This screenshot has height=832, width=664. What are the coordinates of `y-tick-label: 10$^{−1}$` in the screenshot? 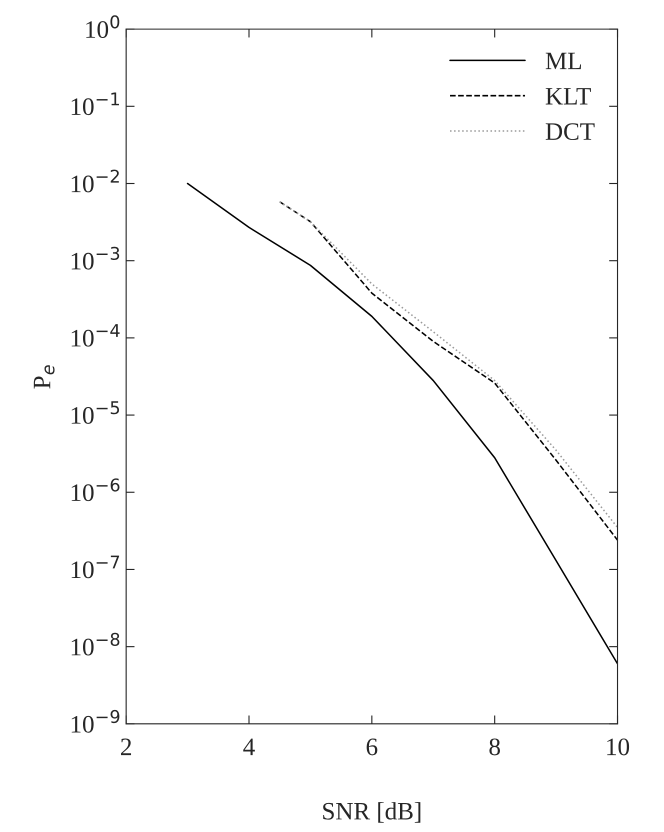 It's located at (95, 104).